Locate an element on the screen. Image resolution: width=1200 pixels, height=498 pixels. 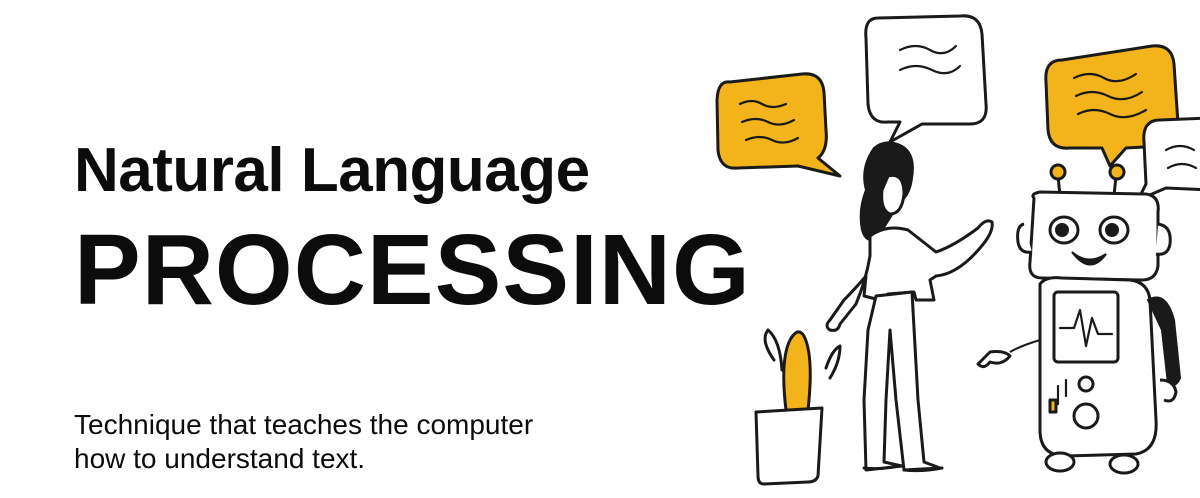
title-line-2: PROCESSING is located at coordinates (412, 270).